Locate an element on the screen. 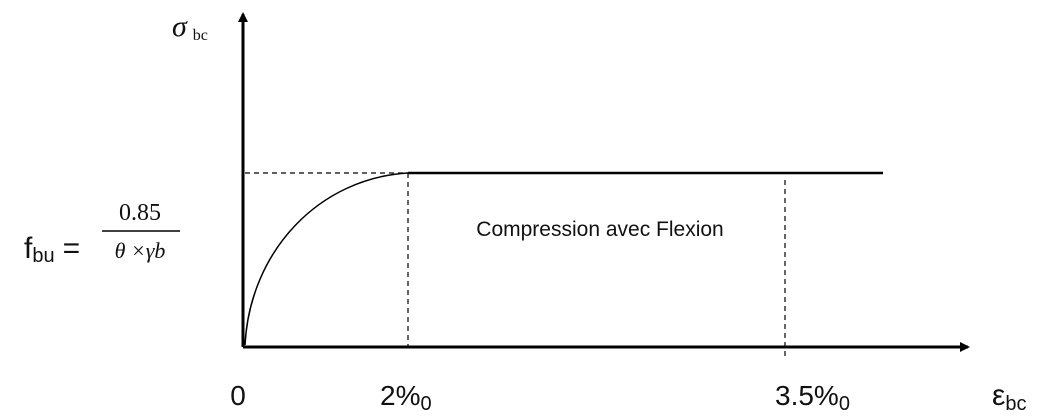  formula-lhs: fbu = is located at coordinates (52, 249).